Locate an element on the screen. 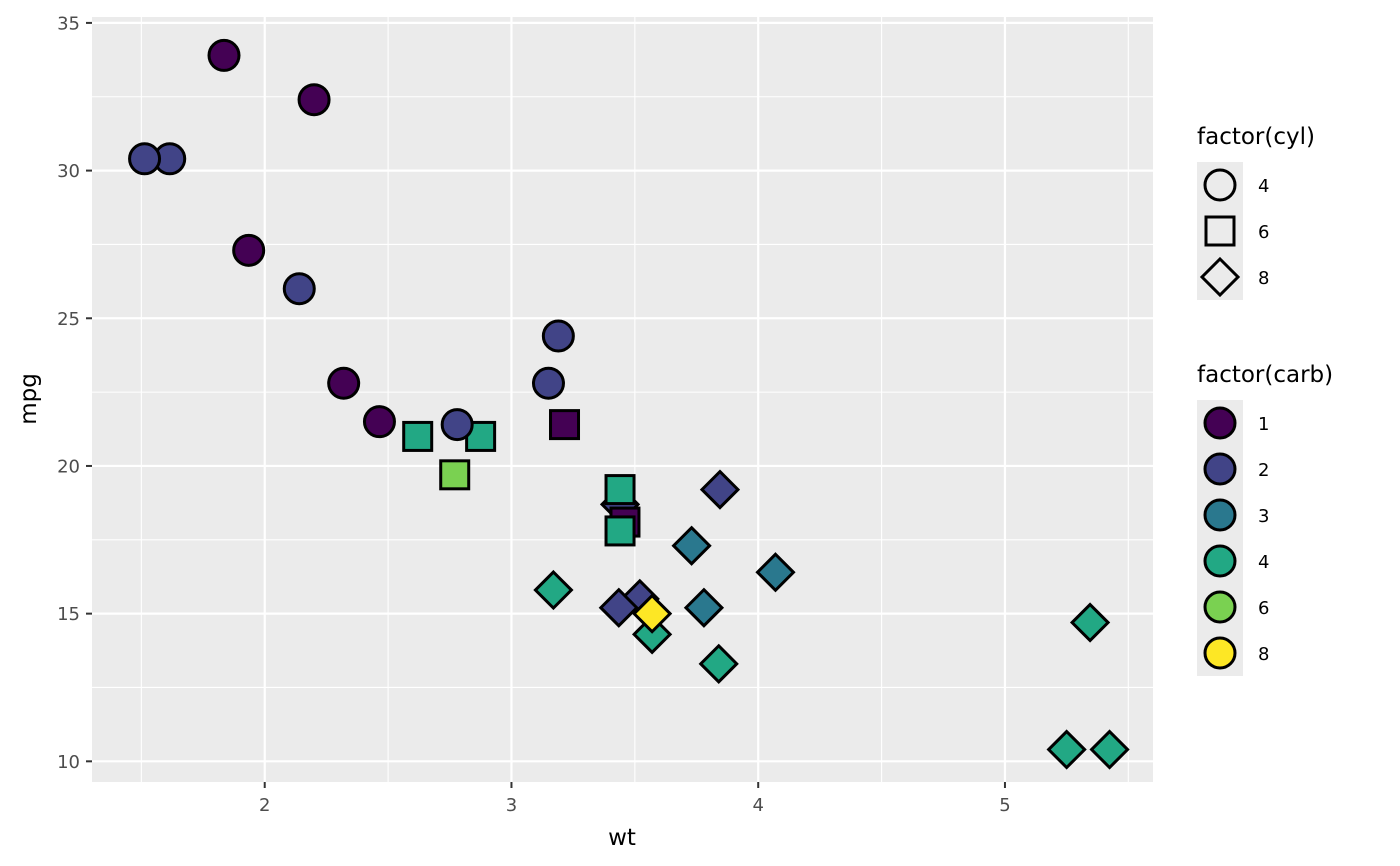 The image size is (1400, 866). x-tick-label: 2 is located at coordinates (264, 805).